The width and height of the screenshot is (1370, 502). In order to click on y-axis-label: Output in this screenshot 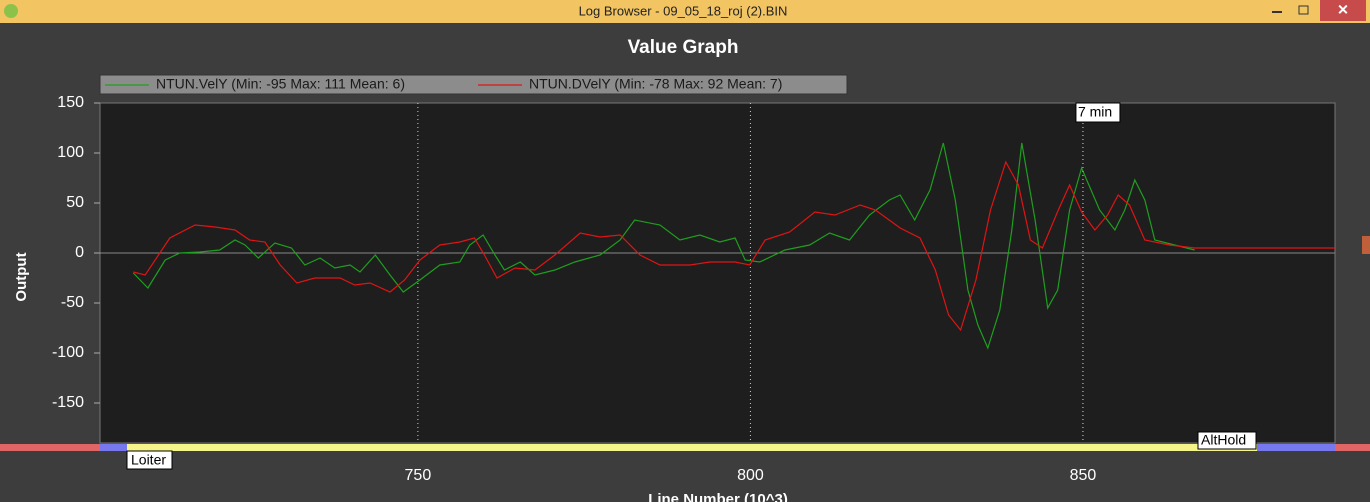, I will do `click(21, 276)`.